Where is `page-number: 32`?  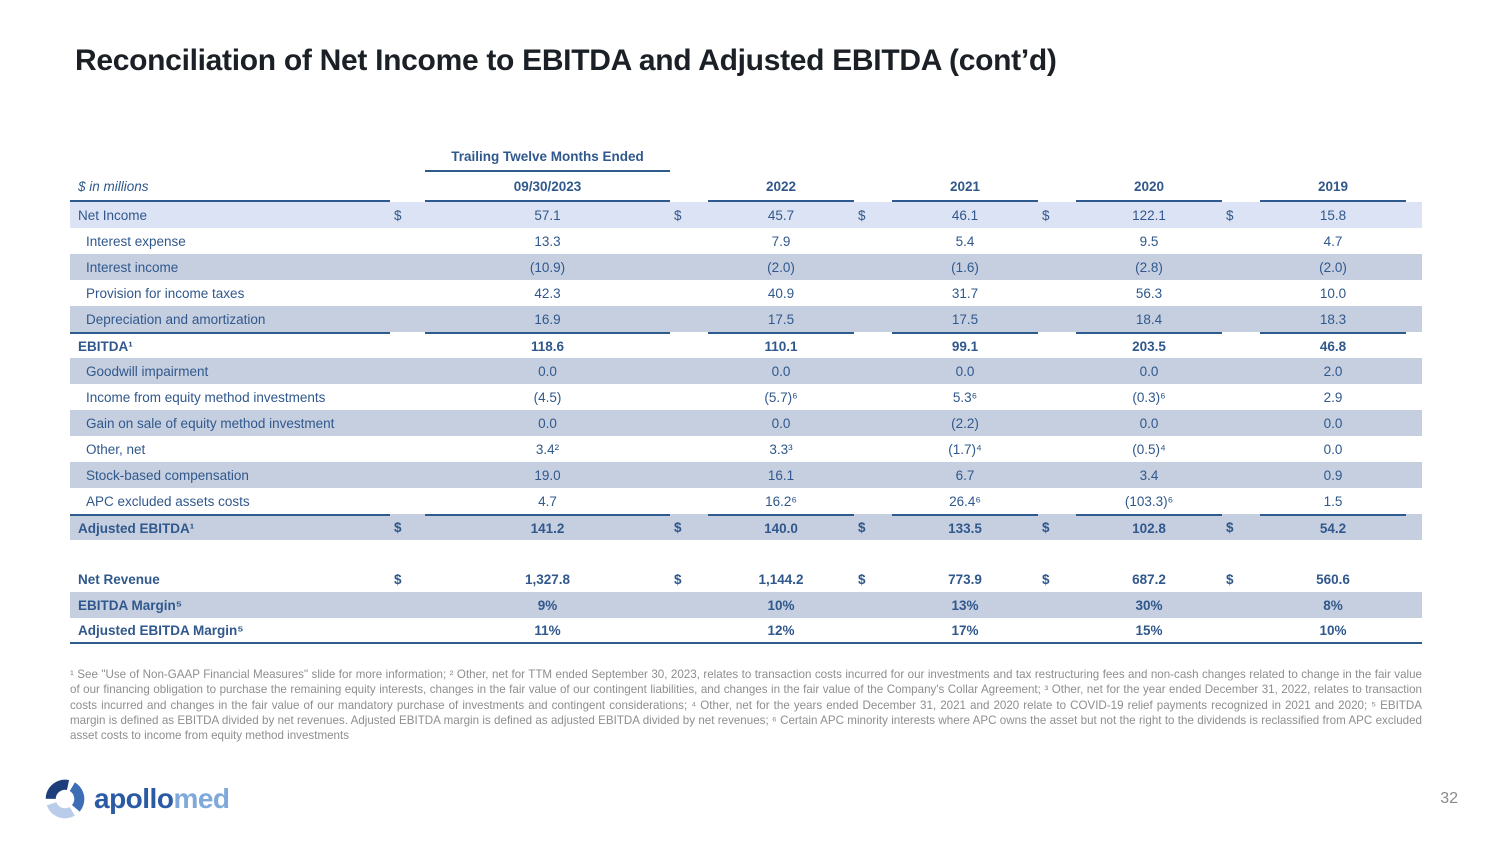
page-number: 32 is located at coordinates (1449, 798).